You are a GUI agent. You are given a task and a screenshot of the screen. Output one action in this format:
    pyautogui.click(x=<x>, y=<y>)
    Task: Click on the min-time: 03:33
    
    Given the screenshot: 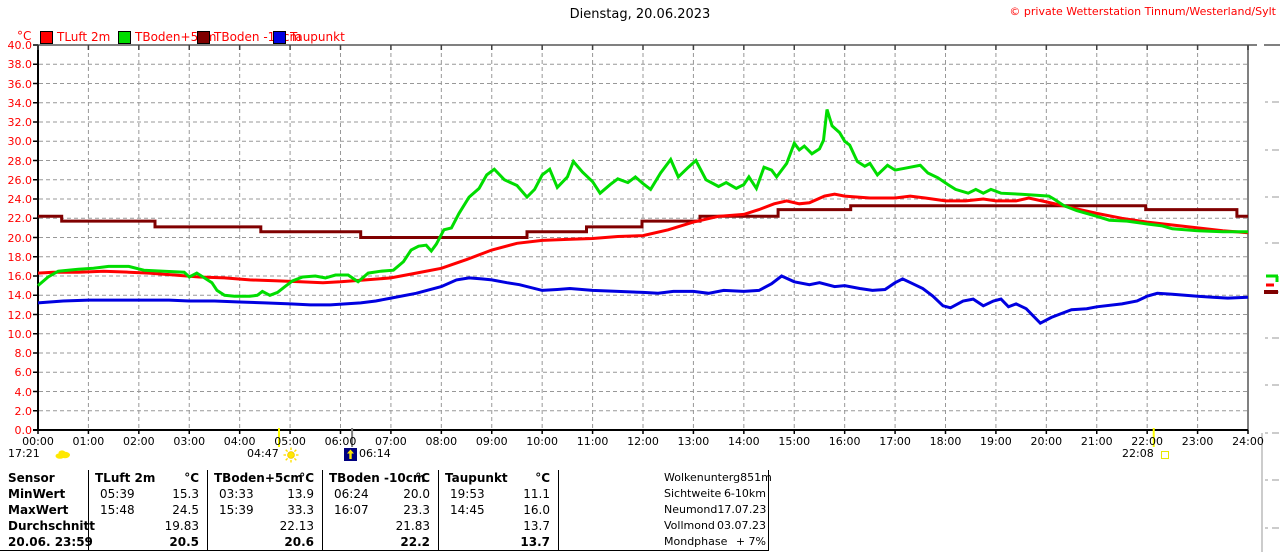 What is the action you would take?
    pyautogui.click(x=236, y=494)
    